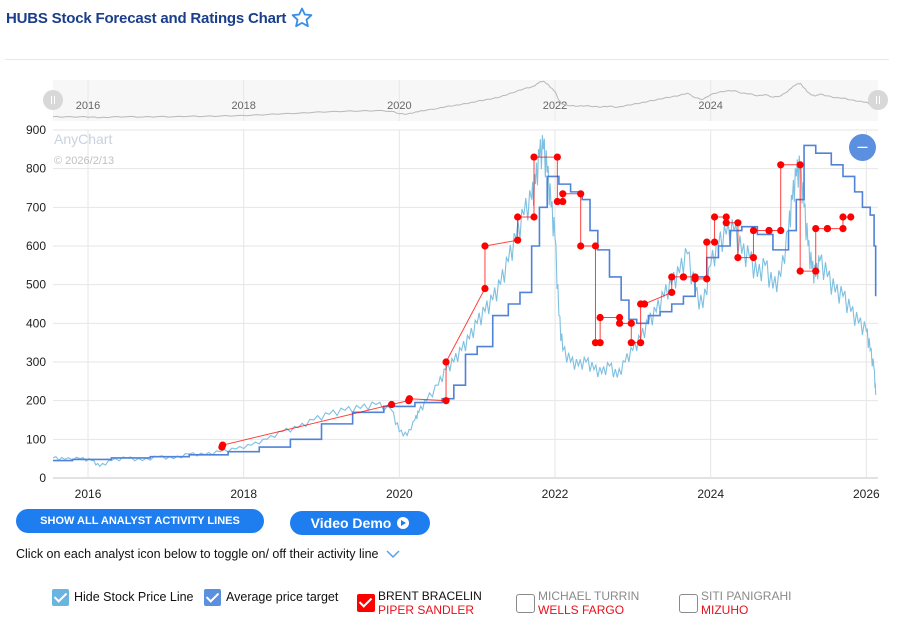 Image resolution: width=901 pixels, height=625 pixels. I want to click on zoom-out-button: –, so click(862, 147).